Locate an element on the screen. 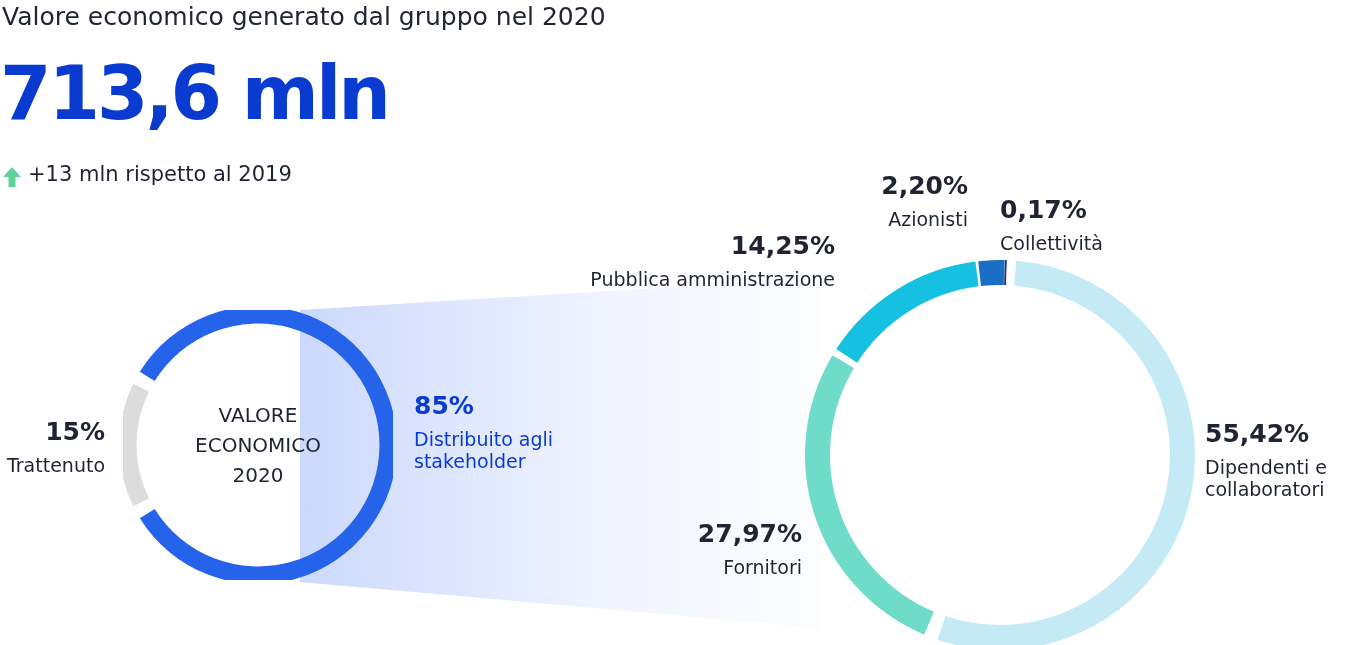  data-label: 15% is located at coordinates (74, 431).